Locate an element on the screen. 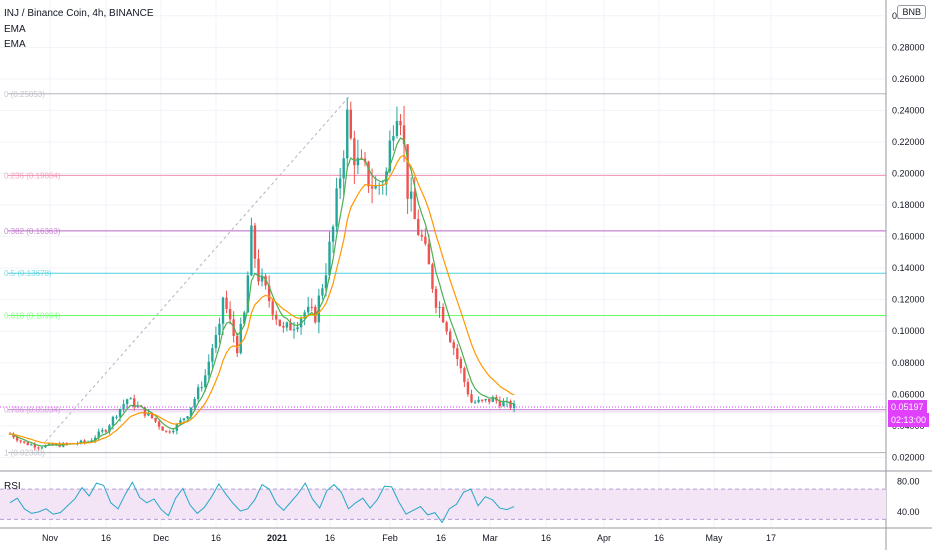  x-tick-7: 16 is located at coordinates (441, 538).